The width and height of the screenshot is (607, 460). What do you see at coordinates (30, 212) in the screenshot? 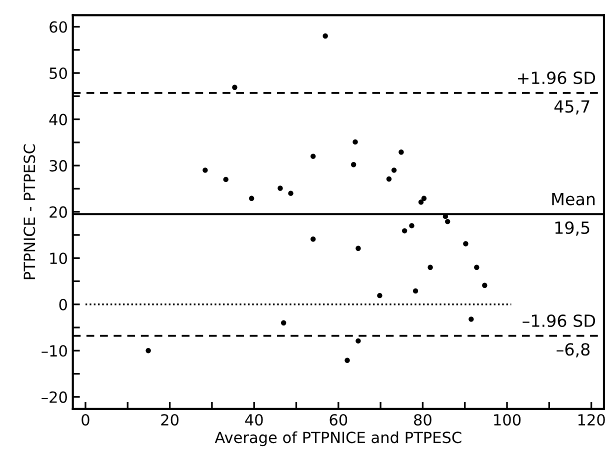
I see `y-axis-title: PTPNICE - PTPESC` at bounding box center [30, 212].